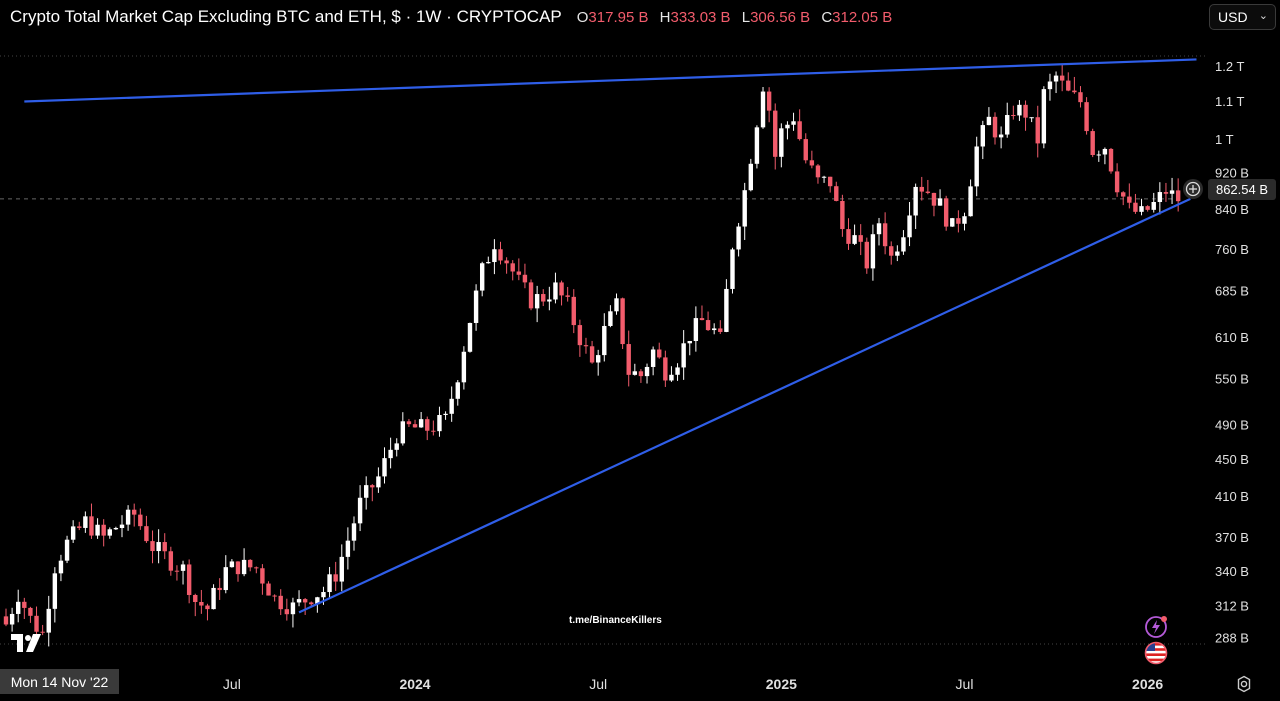 The width and height of the screenshot is (1280, 701). What do you see at coordinates (598, 684) in the screenshot?
I see `x-tick-label: Jul` at bounding box center [598, 684].